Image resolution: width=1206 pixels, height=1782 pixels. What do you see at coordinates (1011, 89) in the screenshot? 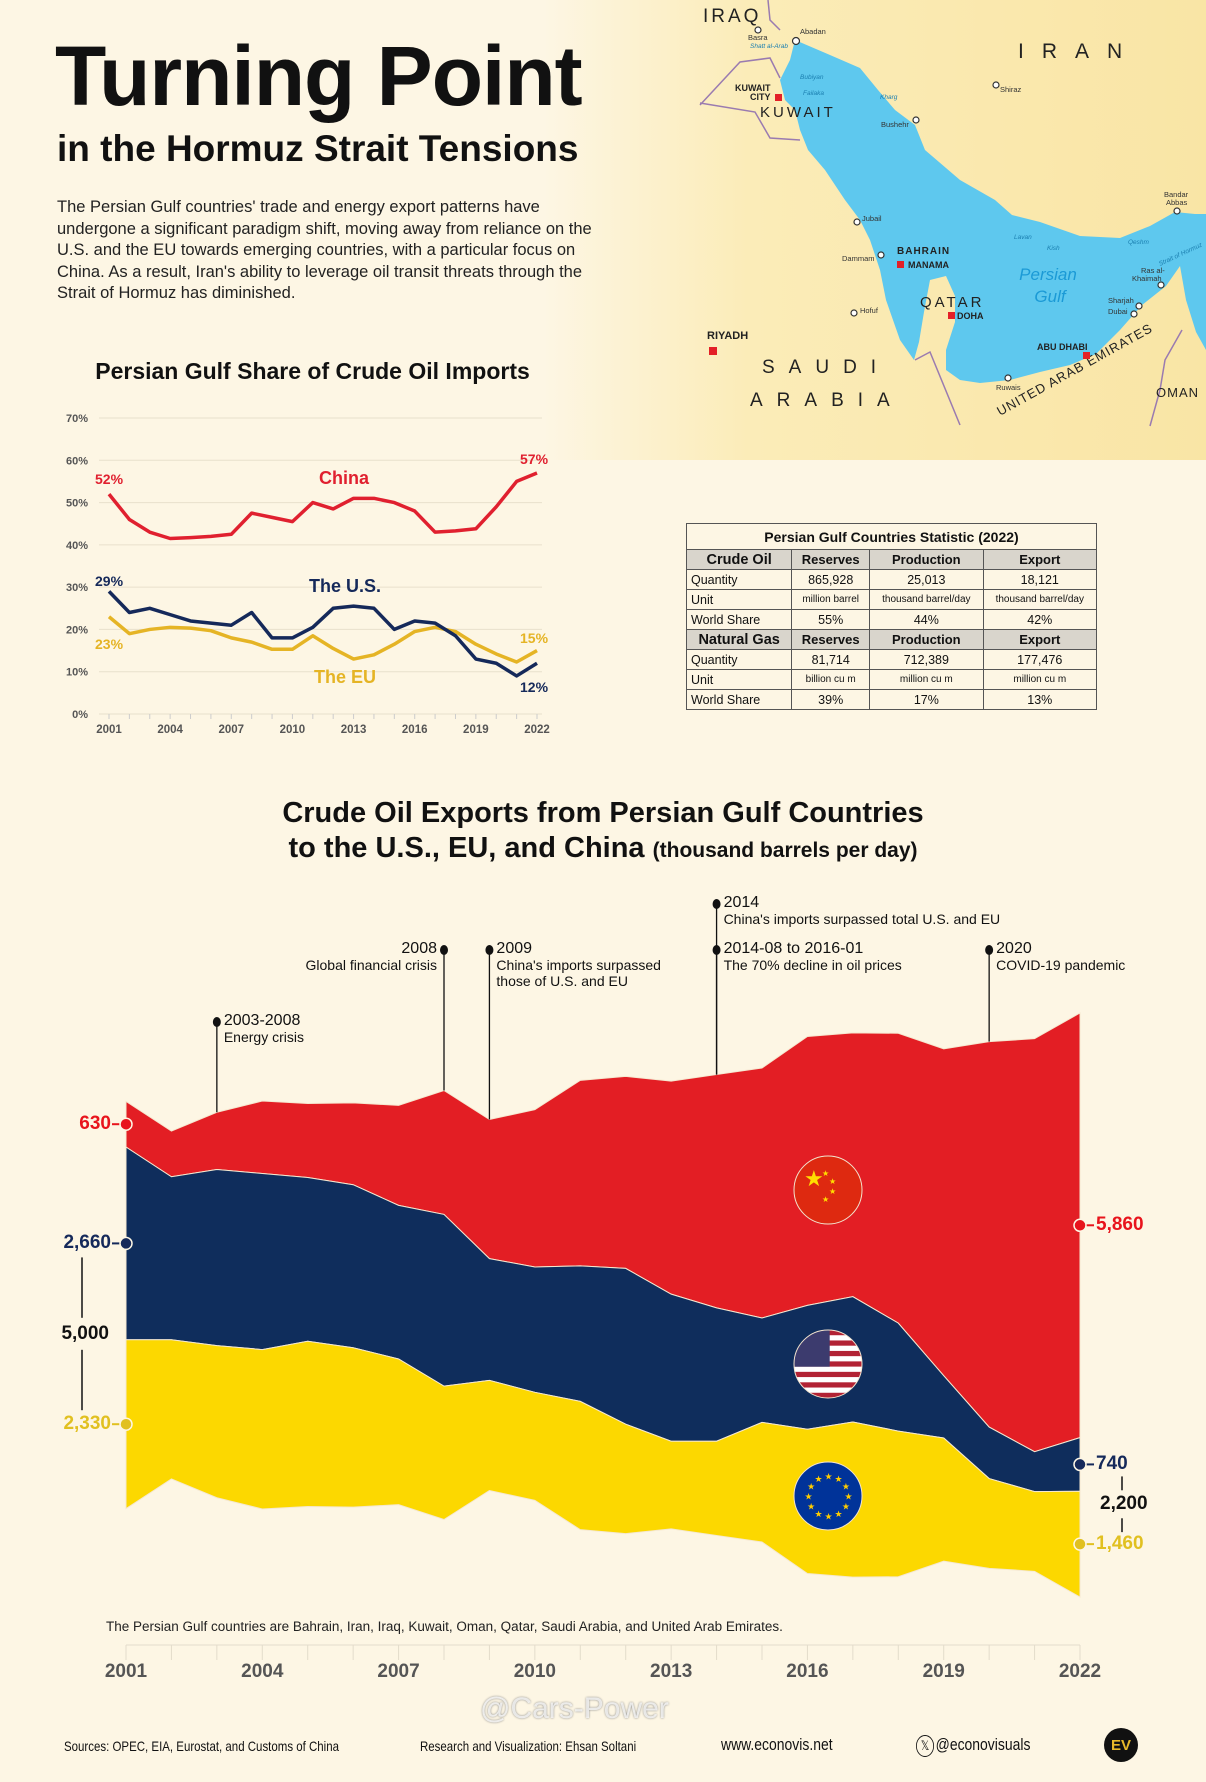
I see `map-city-label: Shiraz` at bounding box center [1011, 89].